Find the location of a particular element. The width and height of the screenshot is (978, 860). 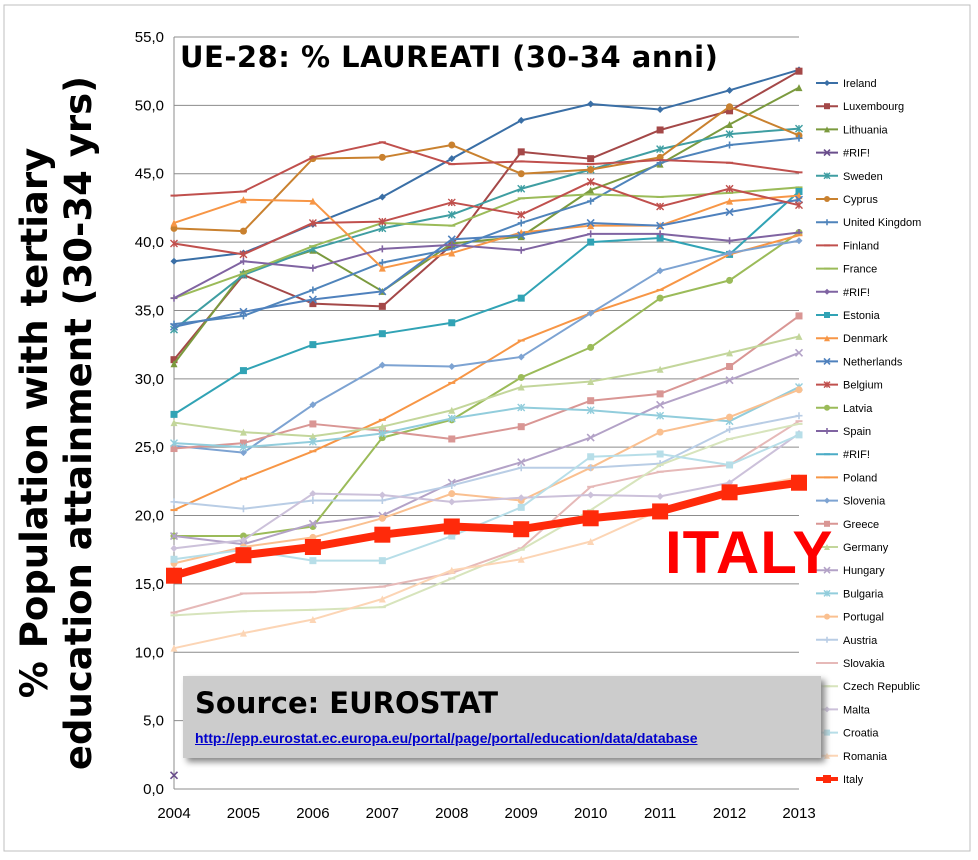

legend-item: Cyprus is located at coordinates (847, 200).